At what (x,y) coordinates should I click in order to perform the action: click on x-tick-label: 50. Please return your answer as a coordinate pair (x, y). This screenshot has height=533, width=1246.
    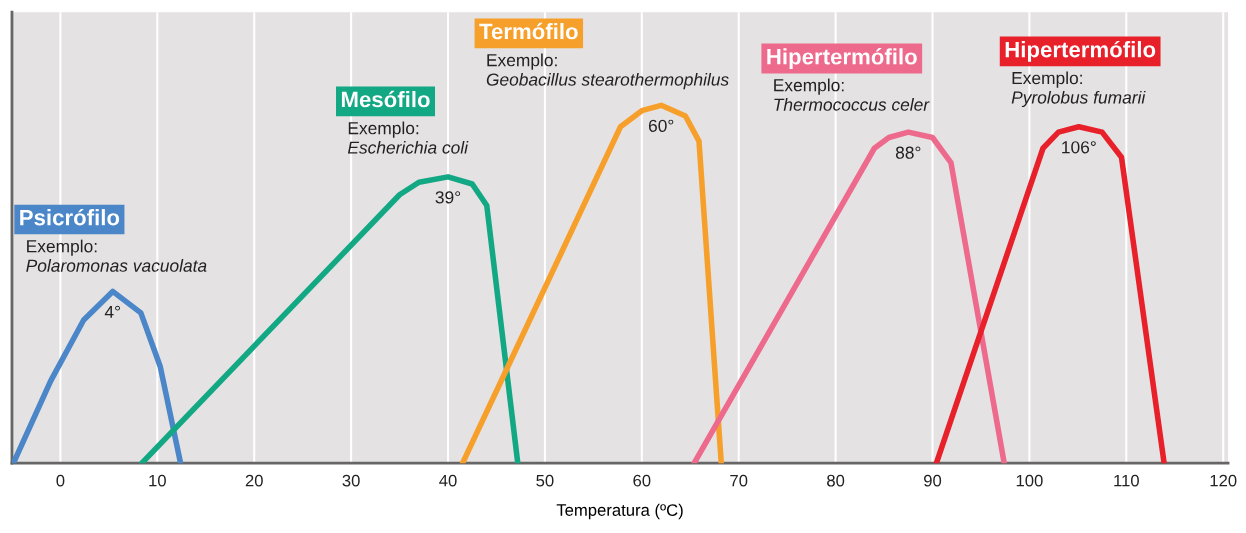
    Looking at the image, I should click on (545, 480).